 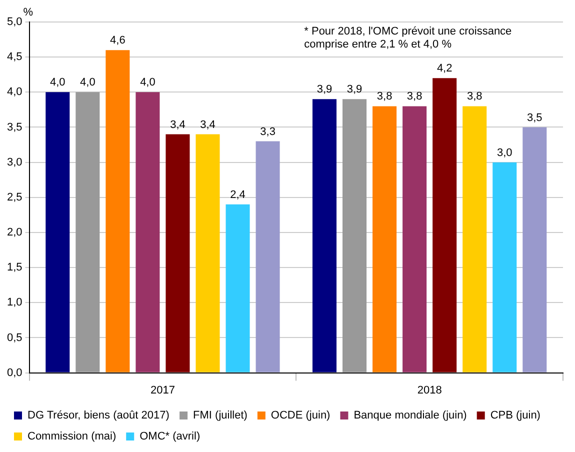 I want to click on legend-label: OMC* (avril), so click(x=170, y=436).